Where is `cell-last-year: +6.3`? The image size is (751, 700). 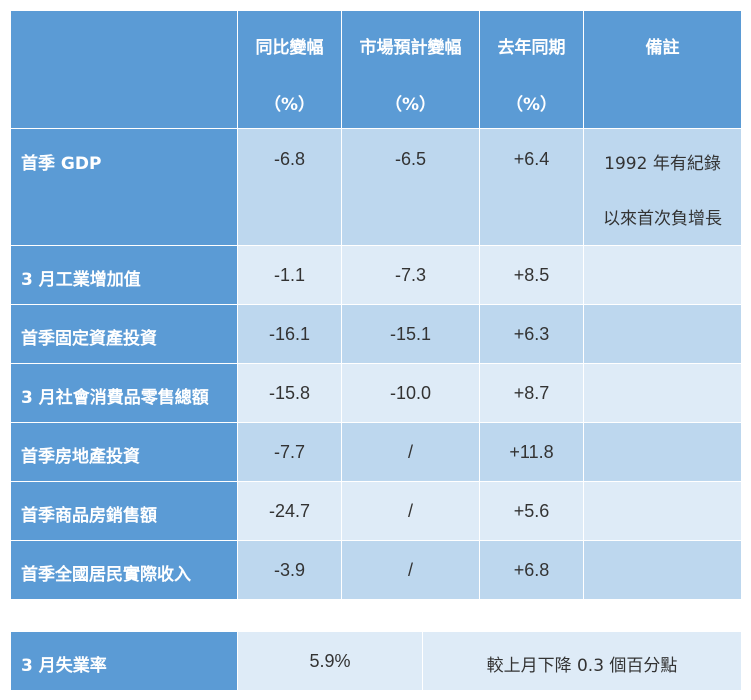
cell-last-year: +6.3 is located at coordinates (531, 334).